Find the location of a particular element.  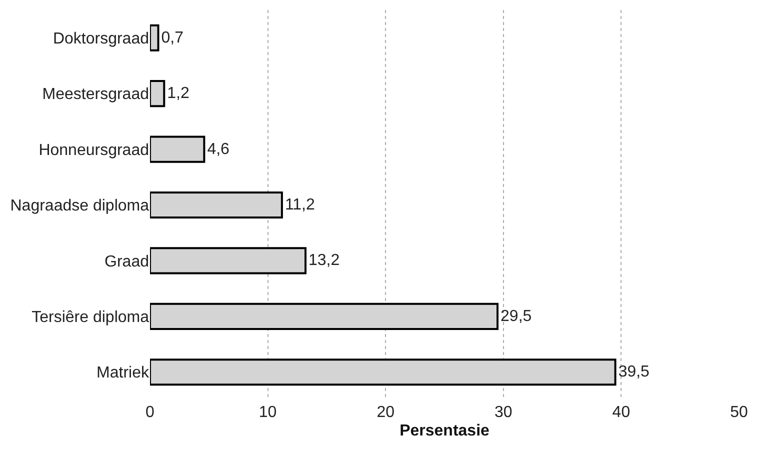

x-tick-label: 10 is located at coordinates (267, 412).